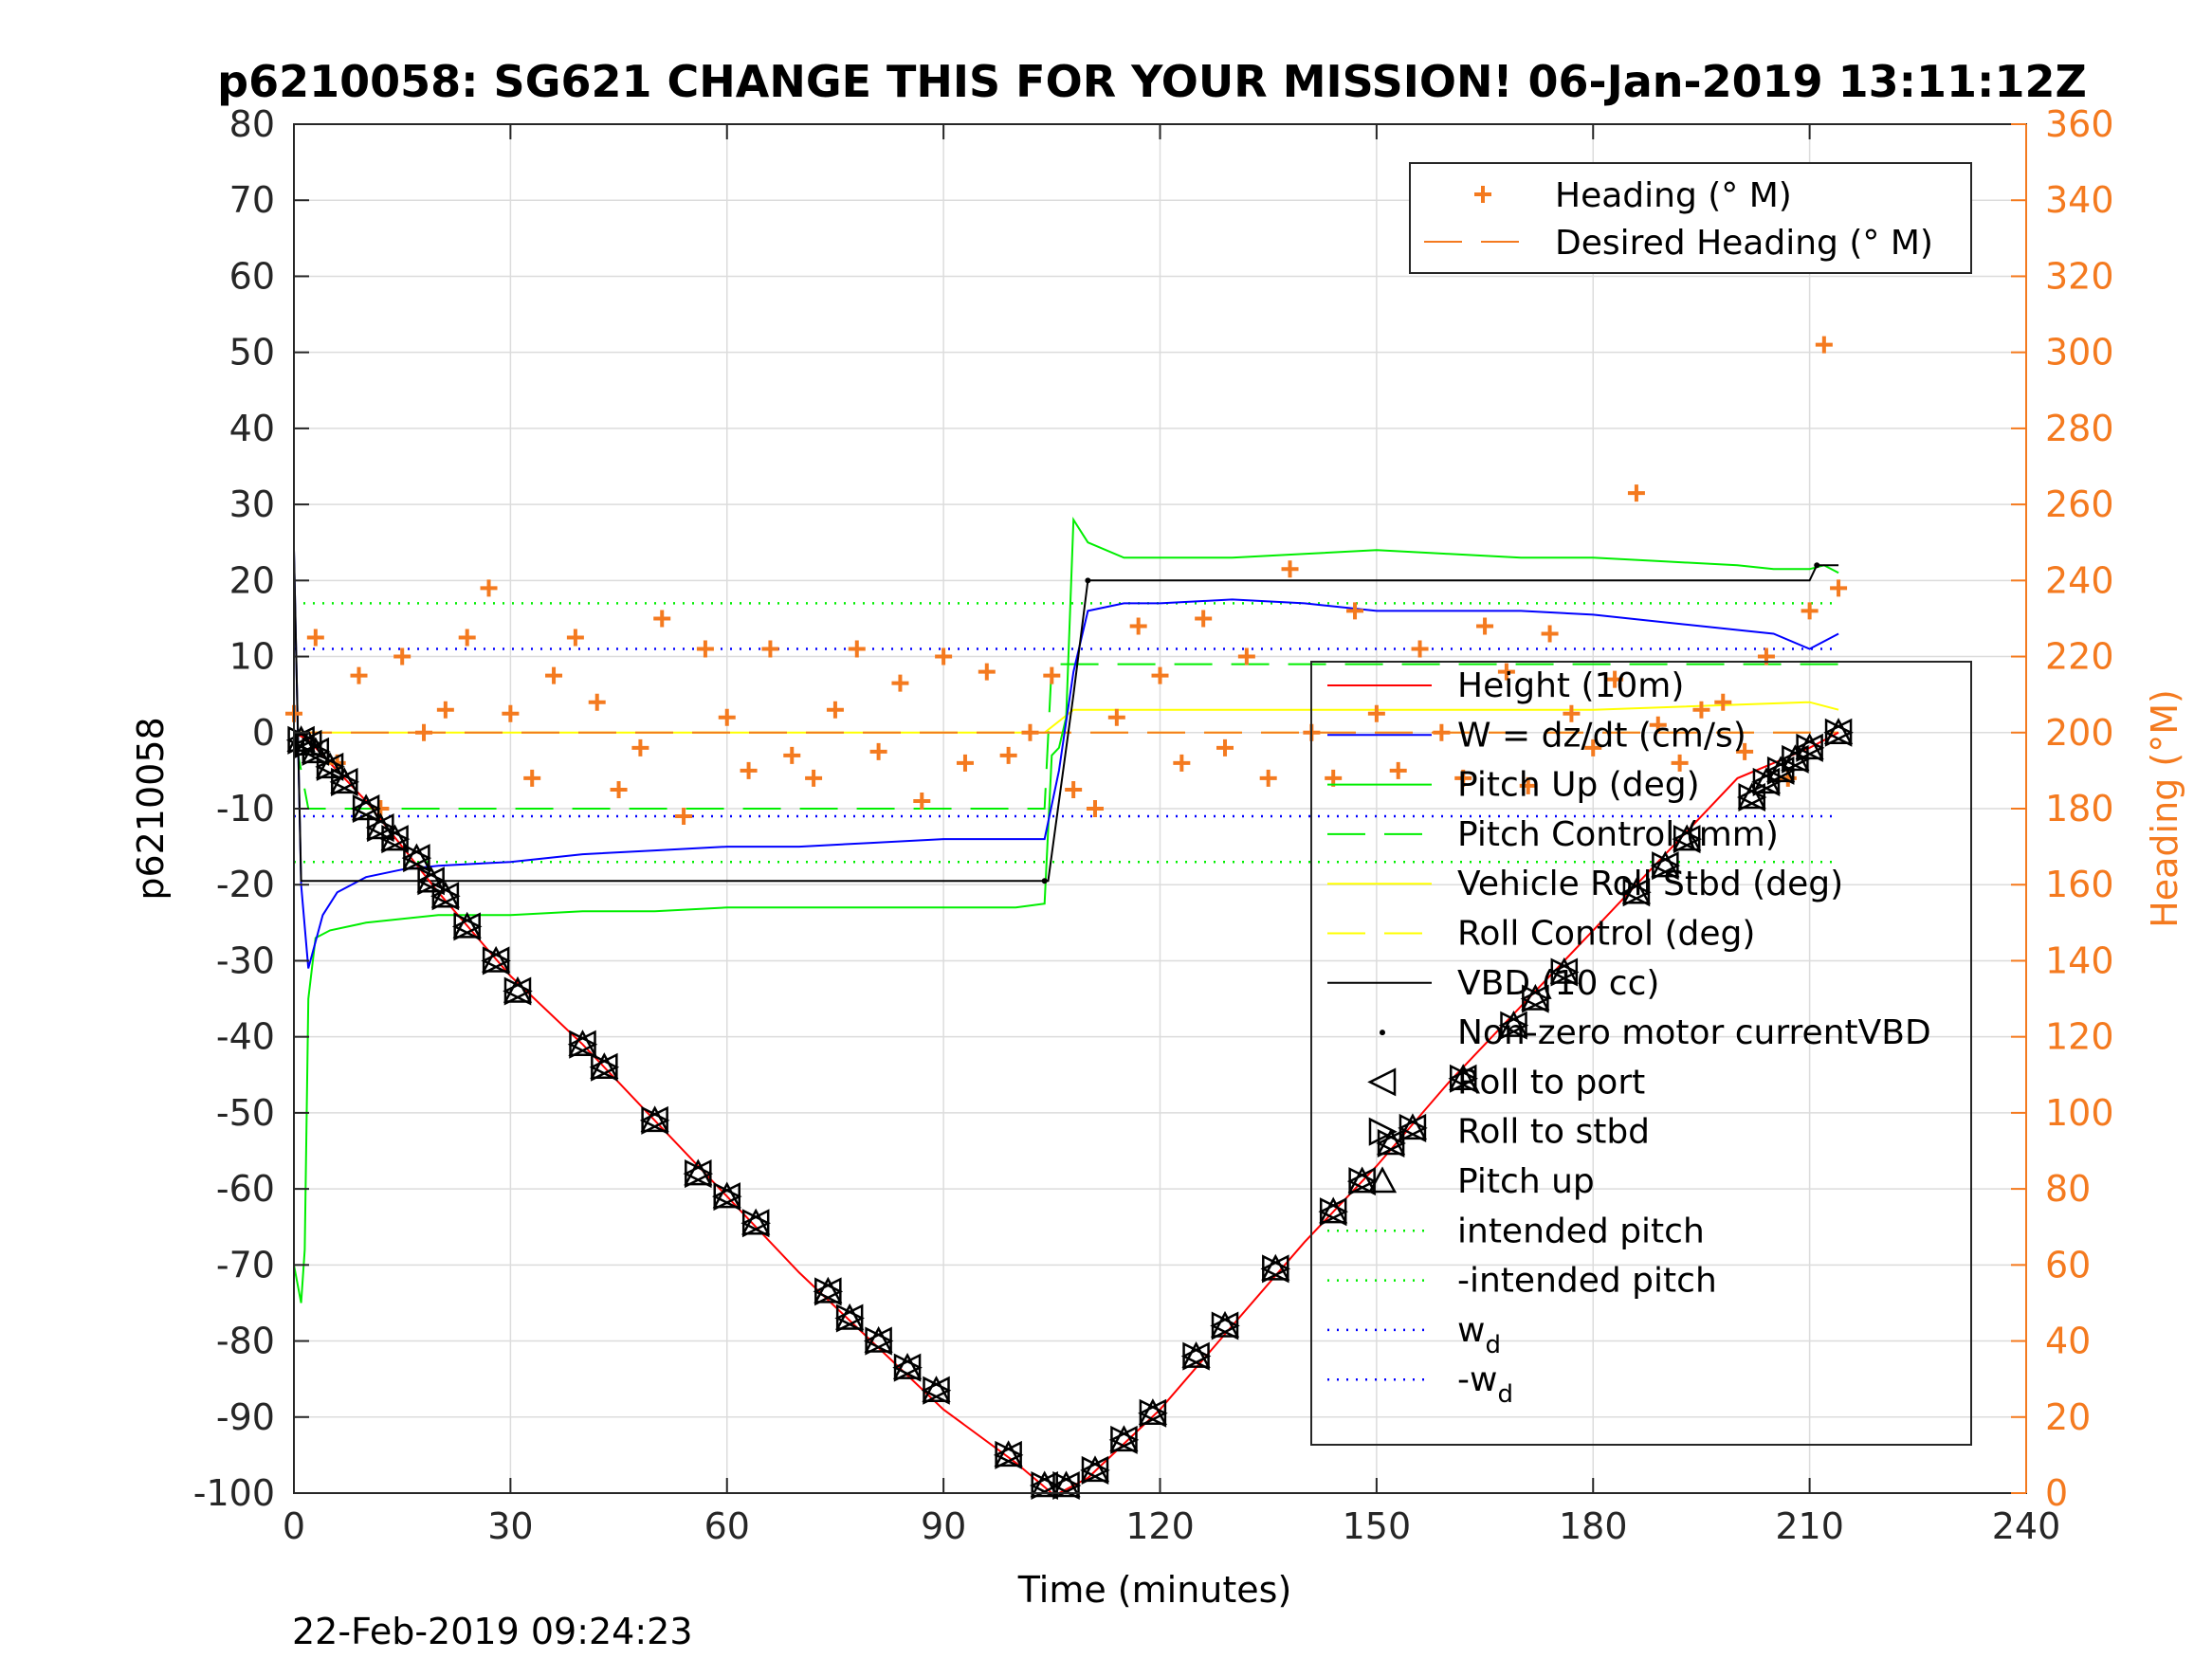  Describe the element at coordinates (151, 808) in the screenshot. I see `y-axis-label: p6210058` at that location.